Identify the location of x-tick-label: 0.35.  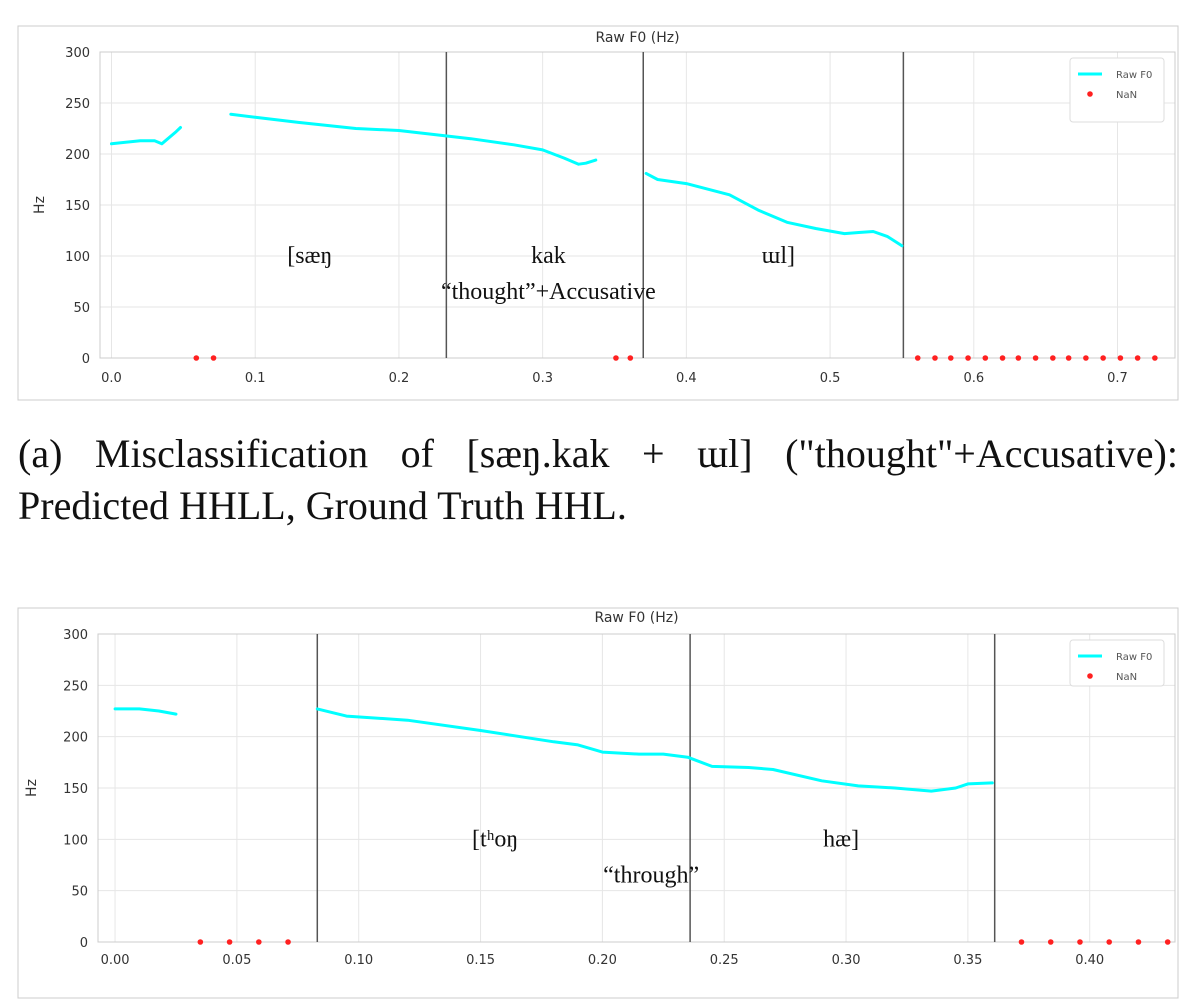
(967, 960).